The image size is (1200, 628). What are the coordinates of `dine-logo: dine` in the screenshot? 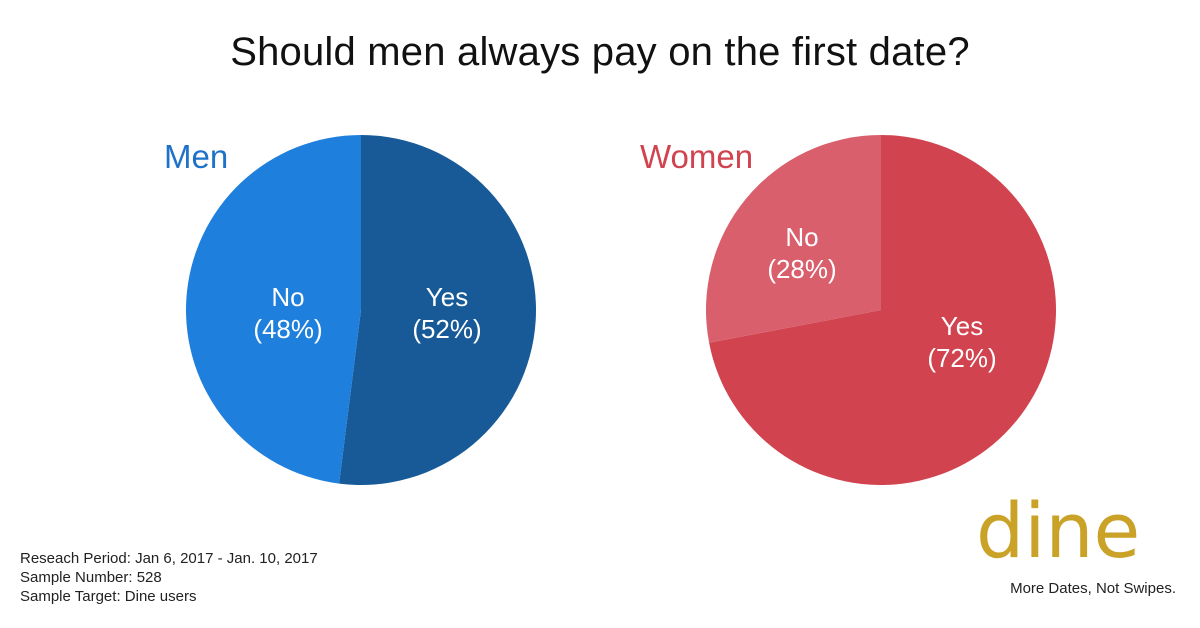 It's located at (1058, 530).